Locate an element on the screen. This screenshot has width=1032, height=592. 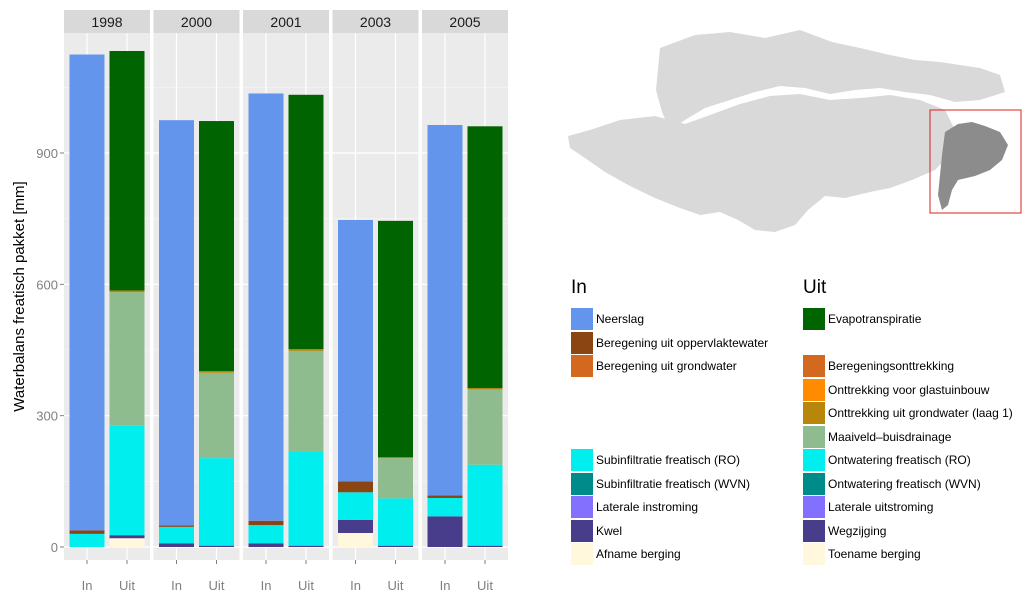
legend-label: Onttrekking uit grondwater (laag 1) is located at coordinates (920, 413).